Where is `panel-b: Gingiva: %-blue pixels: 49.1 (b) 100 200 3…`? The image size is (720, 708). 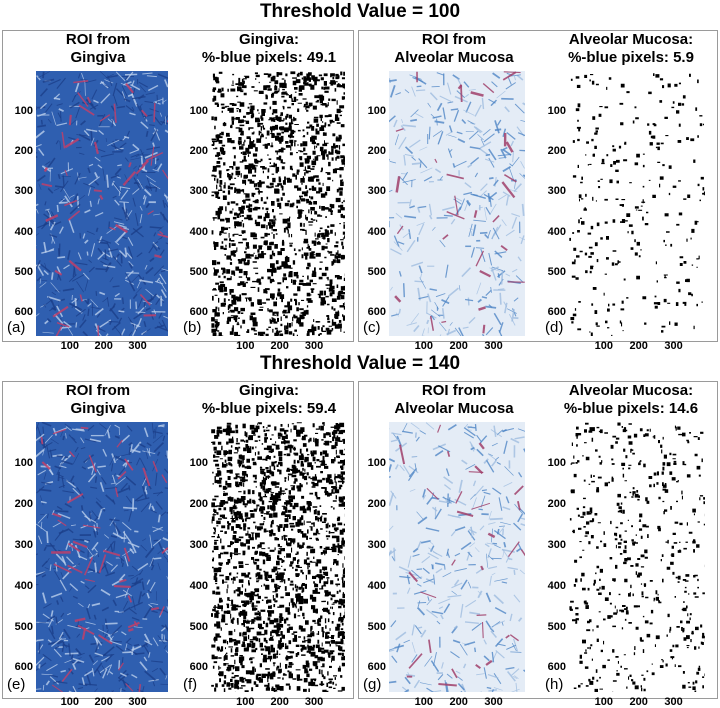
panel-b: Gingiva: %-blue pixels: 49.1 (b) 100 200 3… is located at coordinates (267, 186).